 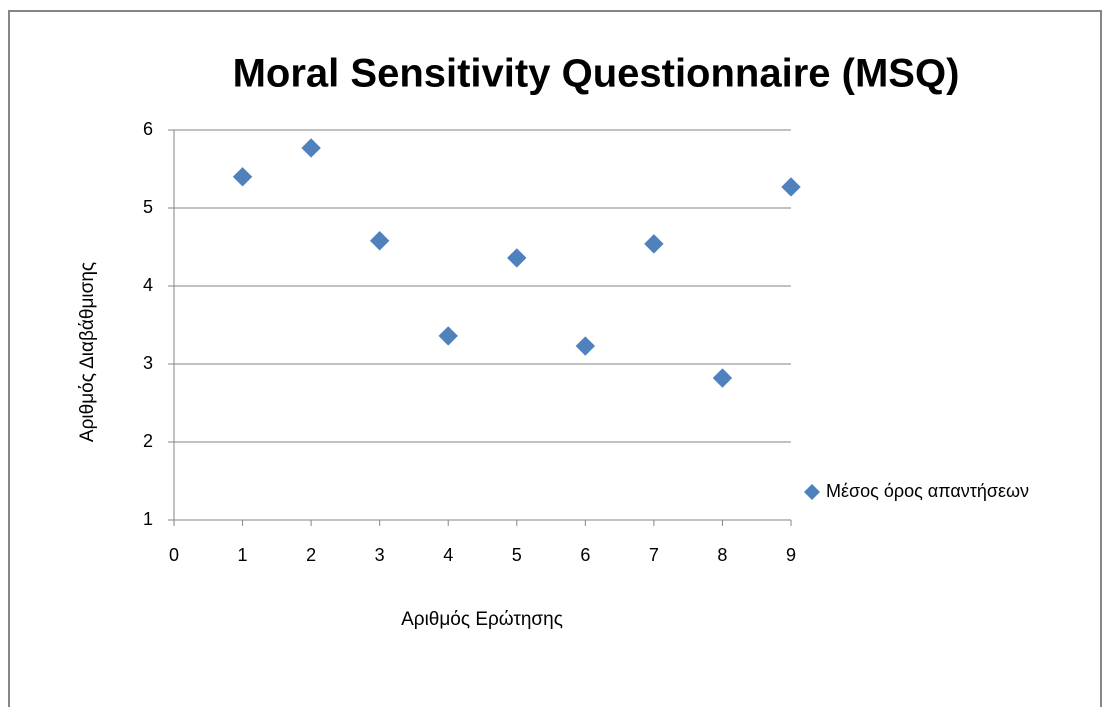 I want to click on x-tick-label: 1, so click(x=243, y=555).